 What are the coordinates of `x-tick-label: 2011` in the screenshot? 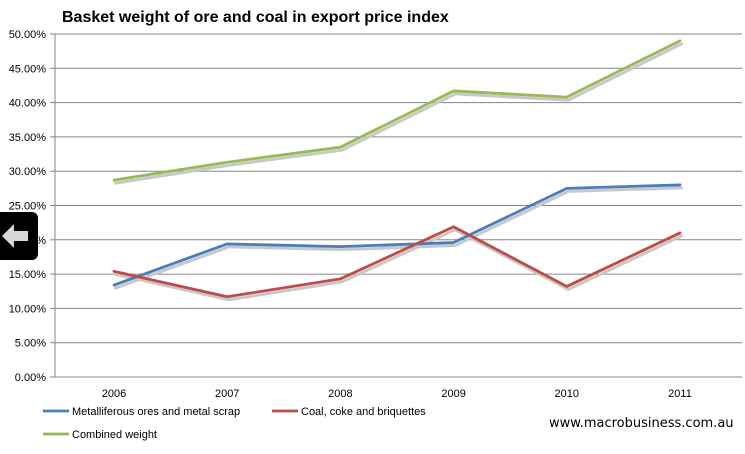 It's located at (680, 394).